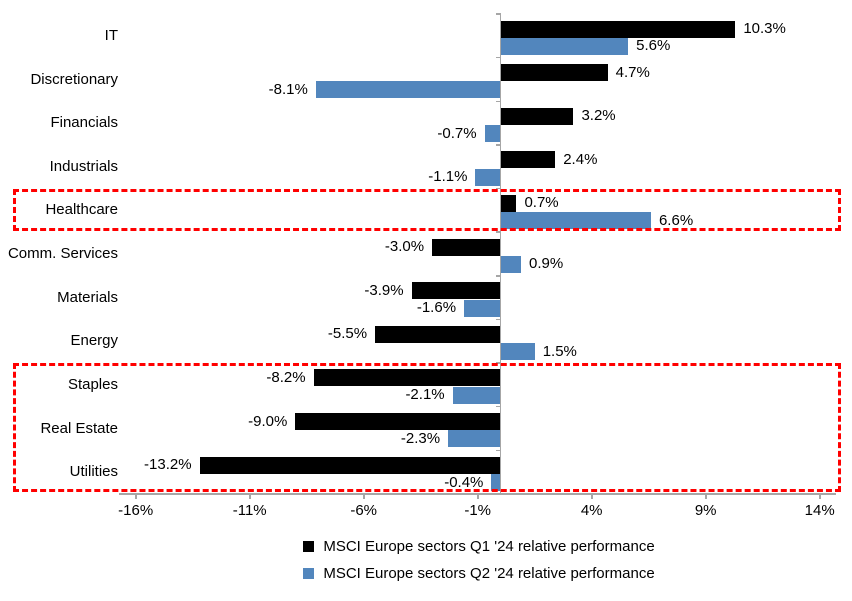  I want to click on bar-s1-industrials, so click(528, 160).